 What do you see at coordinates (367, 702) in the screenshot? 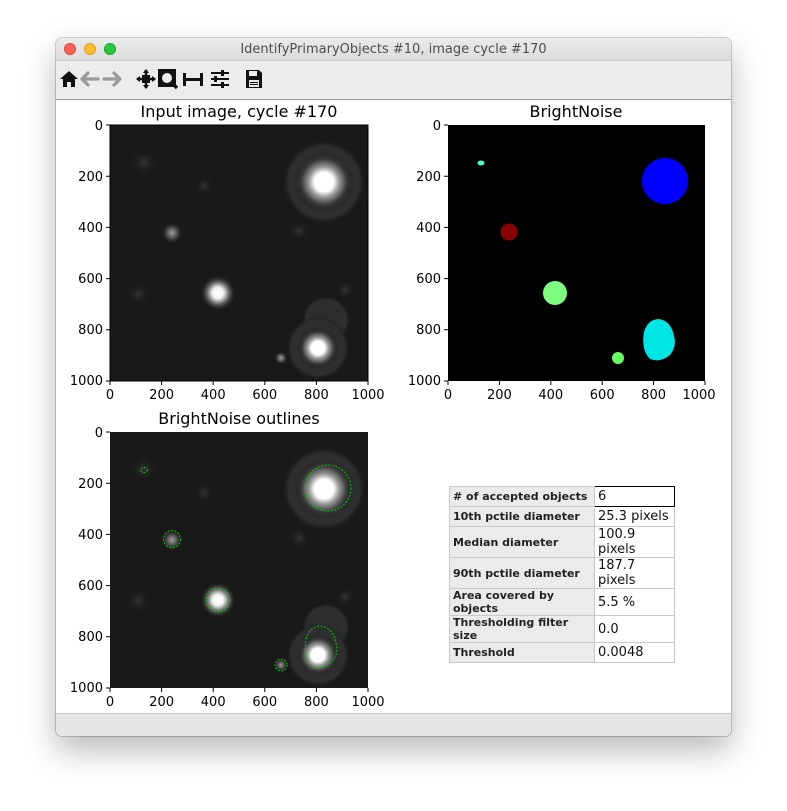
I see `outlines-xtick: 1000` at bounding box center [367, 702].